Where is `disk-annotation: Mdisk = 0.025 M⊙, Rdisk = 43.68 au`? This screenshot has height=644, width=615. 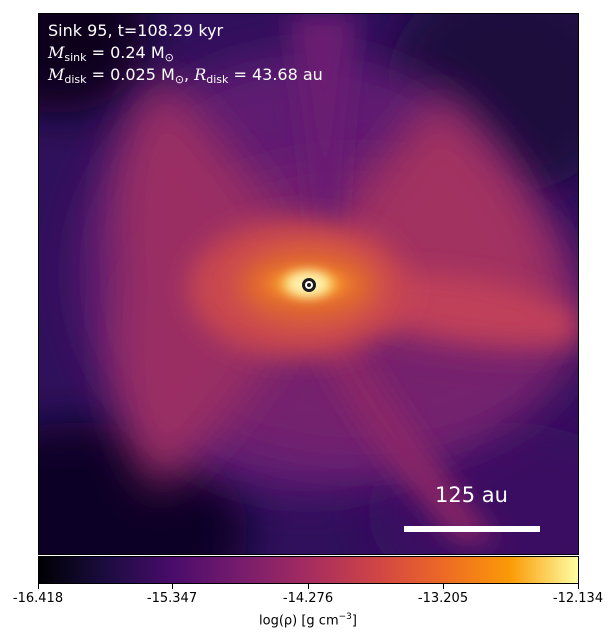
disk-annotation: Mdisk = 0.025 M⊙, Rdisk = 43.68 au is located at coordinates (185, 75).